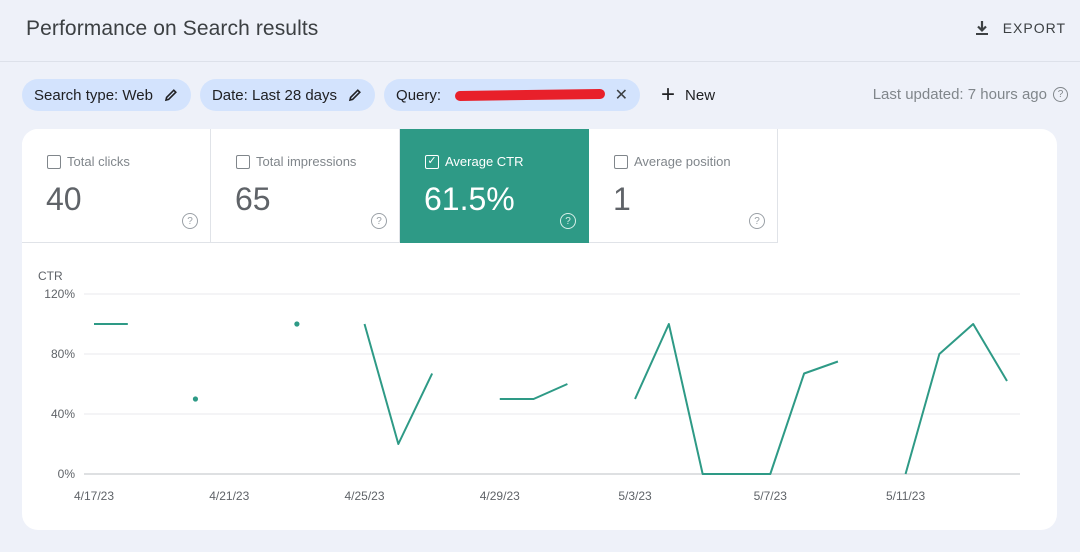 The height and width of the screenshot is (552, 1080). What do you see at coordinates (771, 496) in the screenshot?
I see `x-tick-label: 5/7/23` at bounding box center [771, 496].